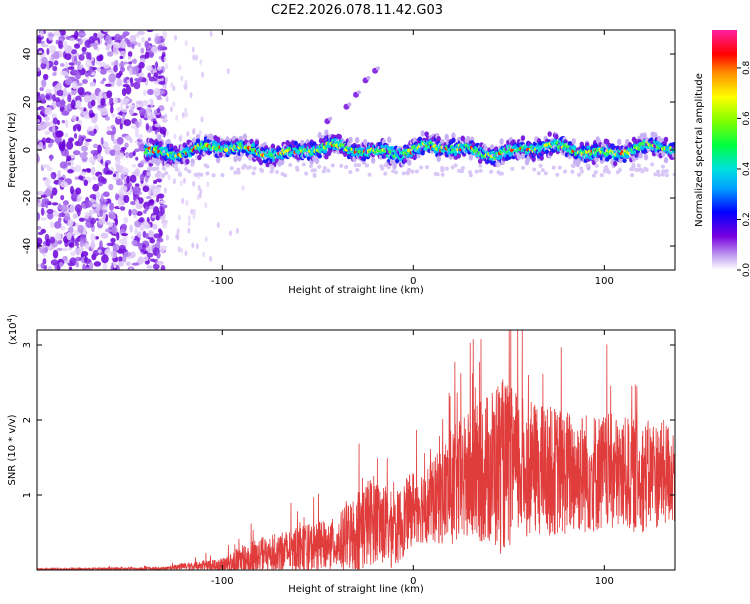  Describe the element at coordinates (27, 420) in the screenshot. I see `snr-ytick-label: 2` at that location.